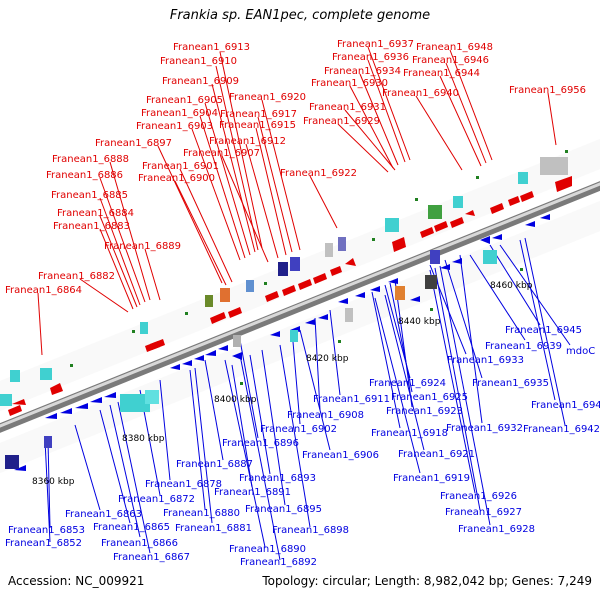  Describe the element at coordinates (133, 143) in the screenshot. I see `gene-label: Franean1_6897` at that location.